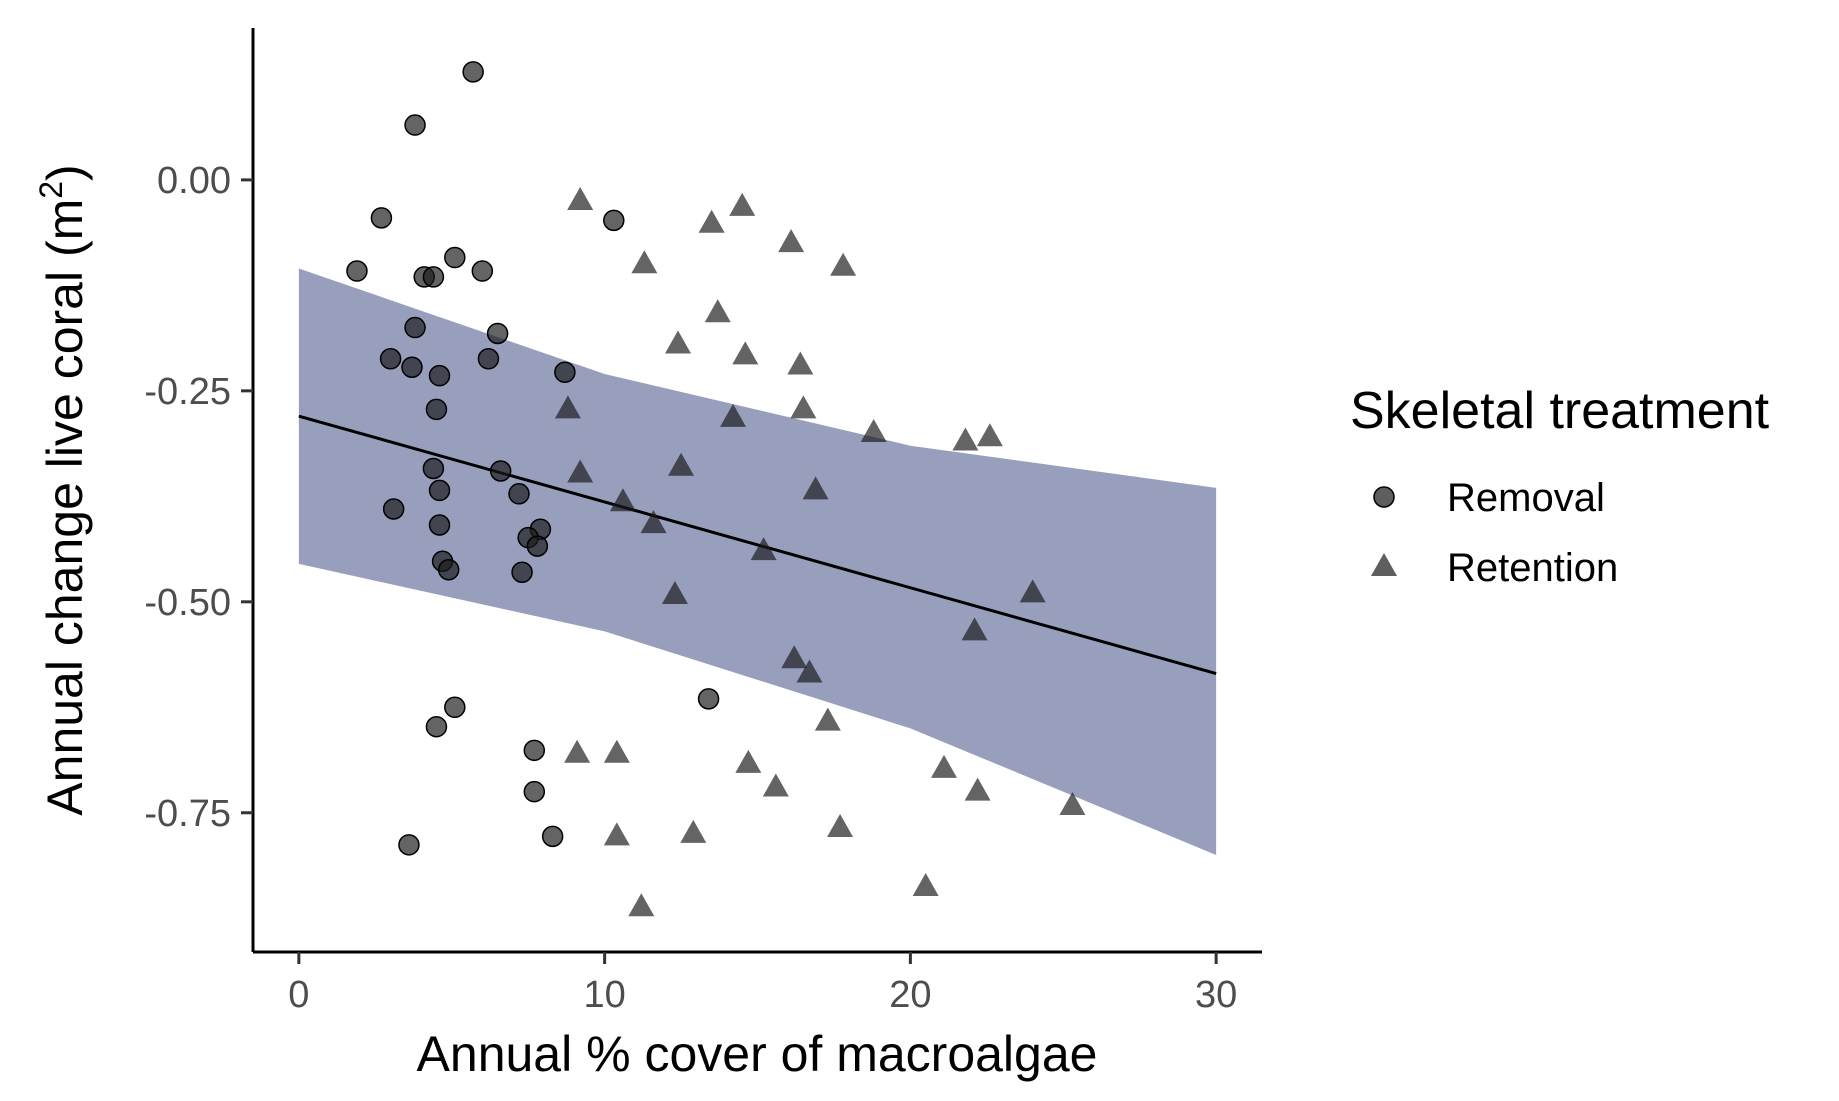 Image resolution: width=1839 pixels, height=1101 pixels. Describe the element at coordinates (1384, 497) in the screenshot. I see `legend-key-removal` at that location.